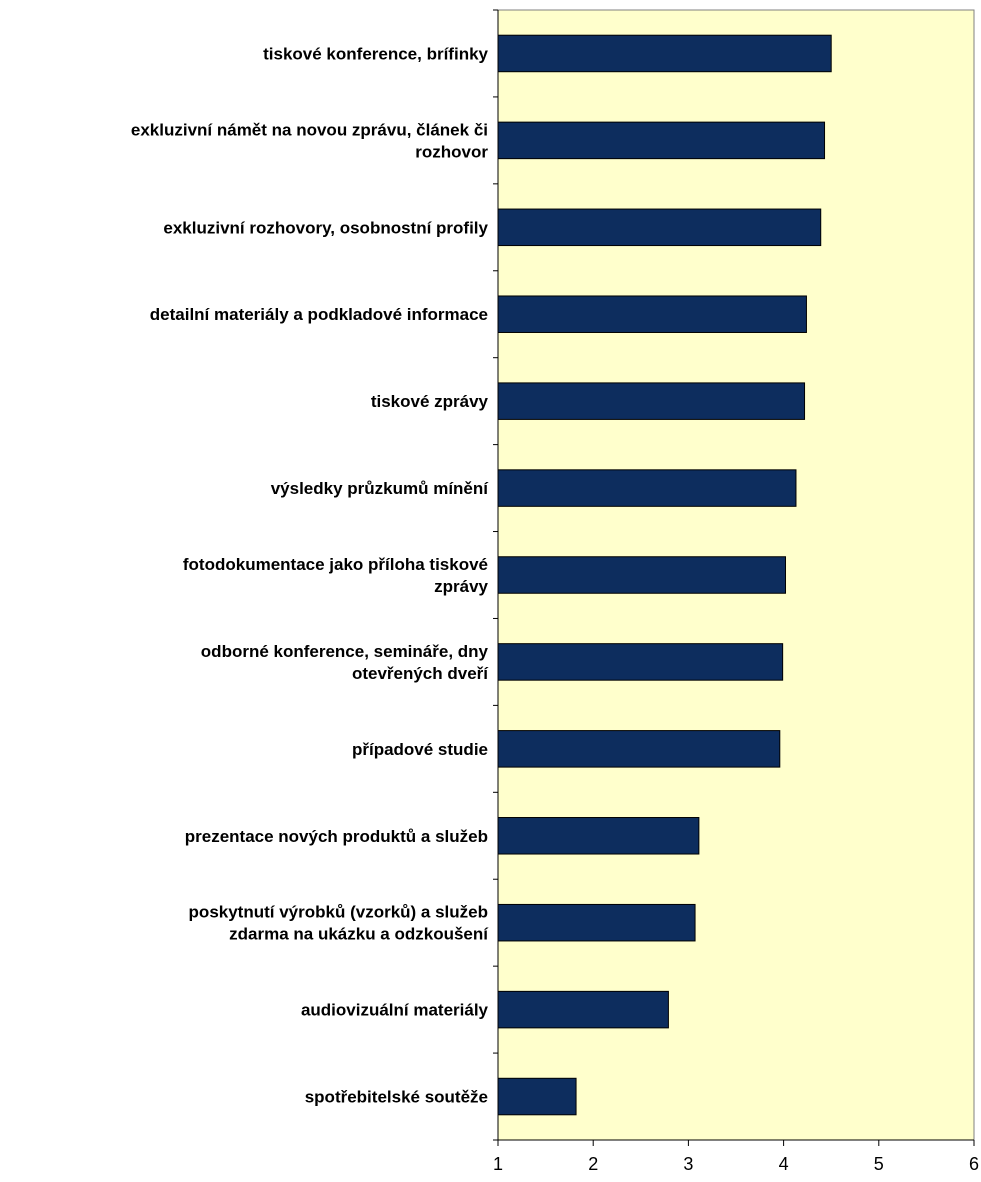  Describe the element at coordinates (688, 1164) in the screenshot. I see `x-tick-label-3: 3` at that location.